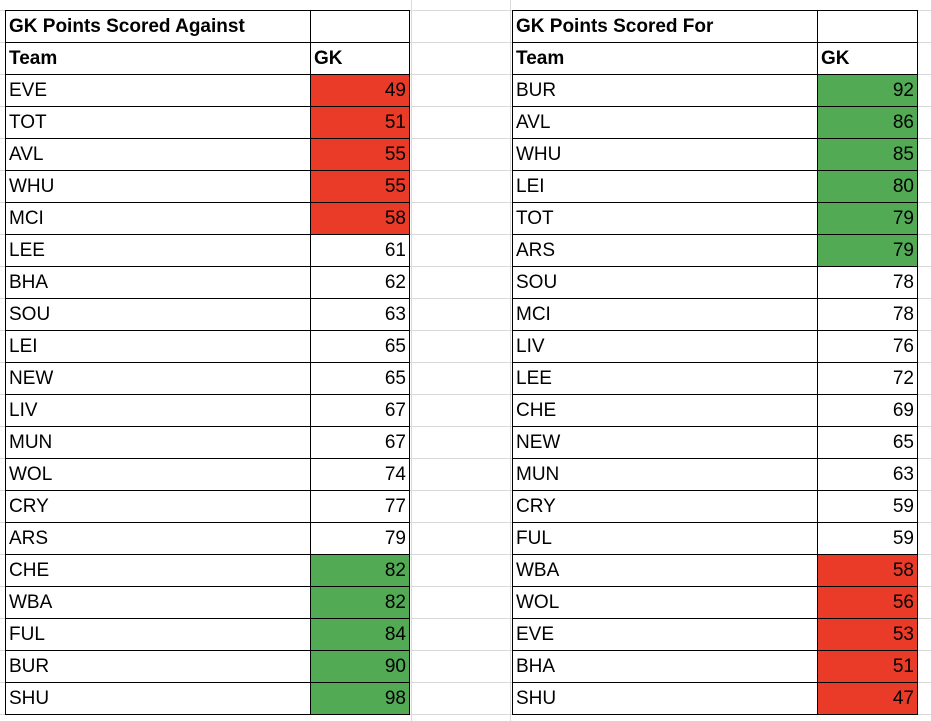  I want to click on gk-value-cell: 49, so click(360, 90).